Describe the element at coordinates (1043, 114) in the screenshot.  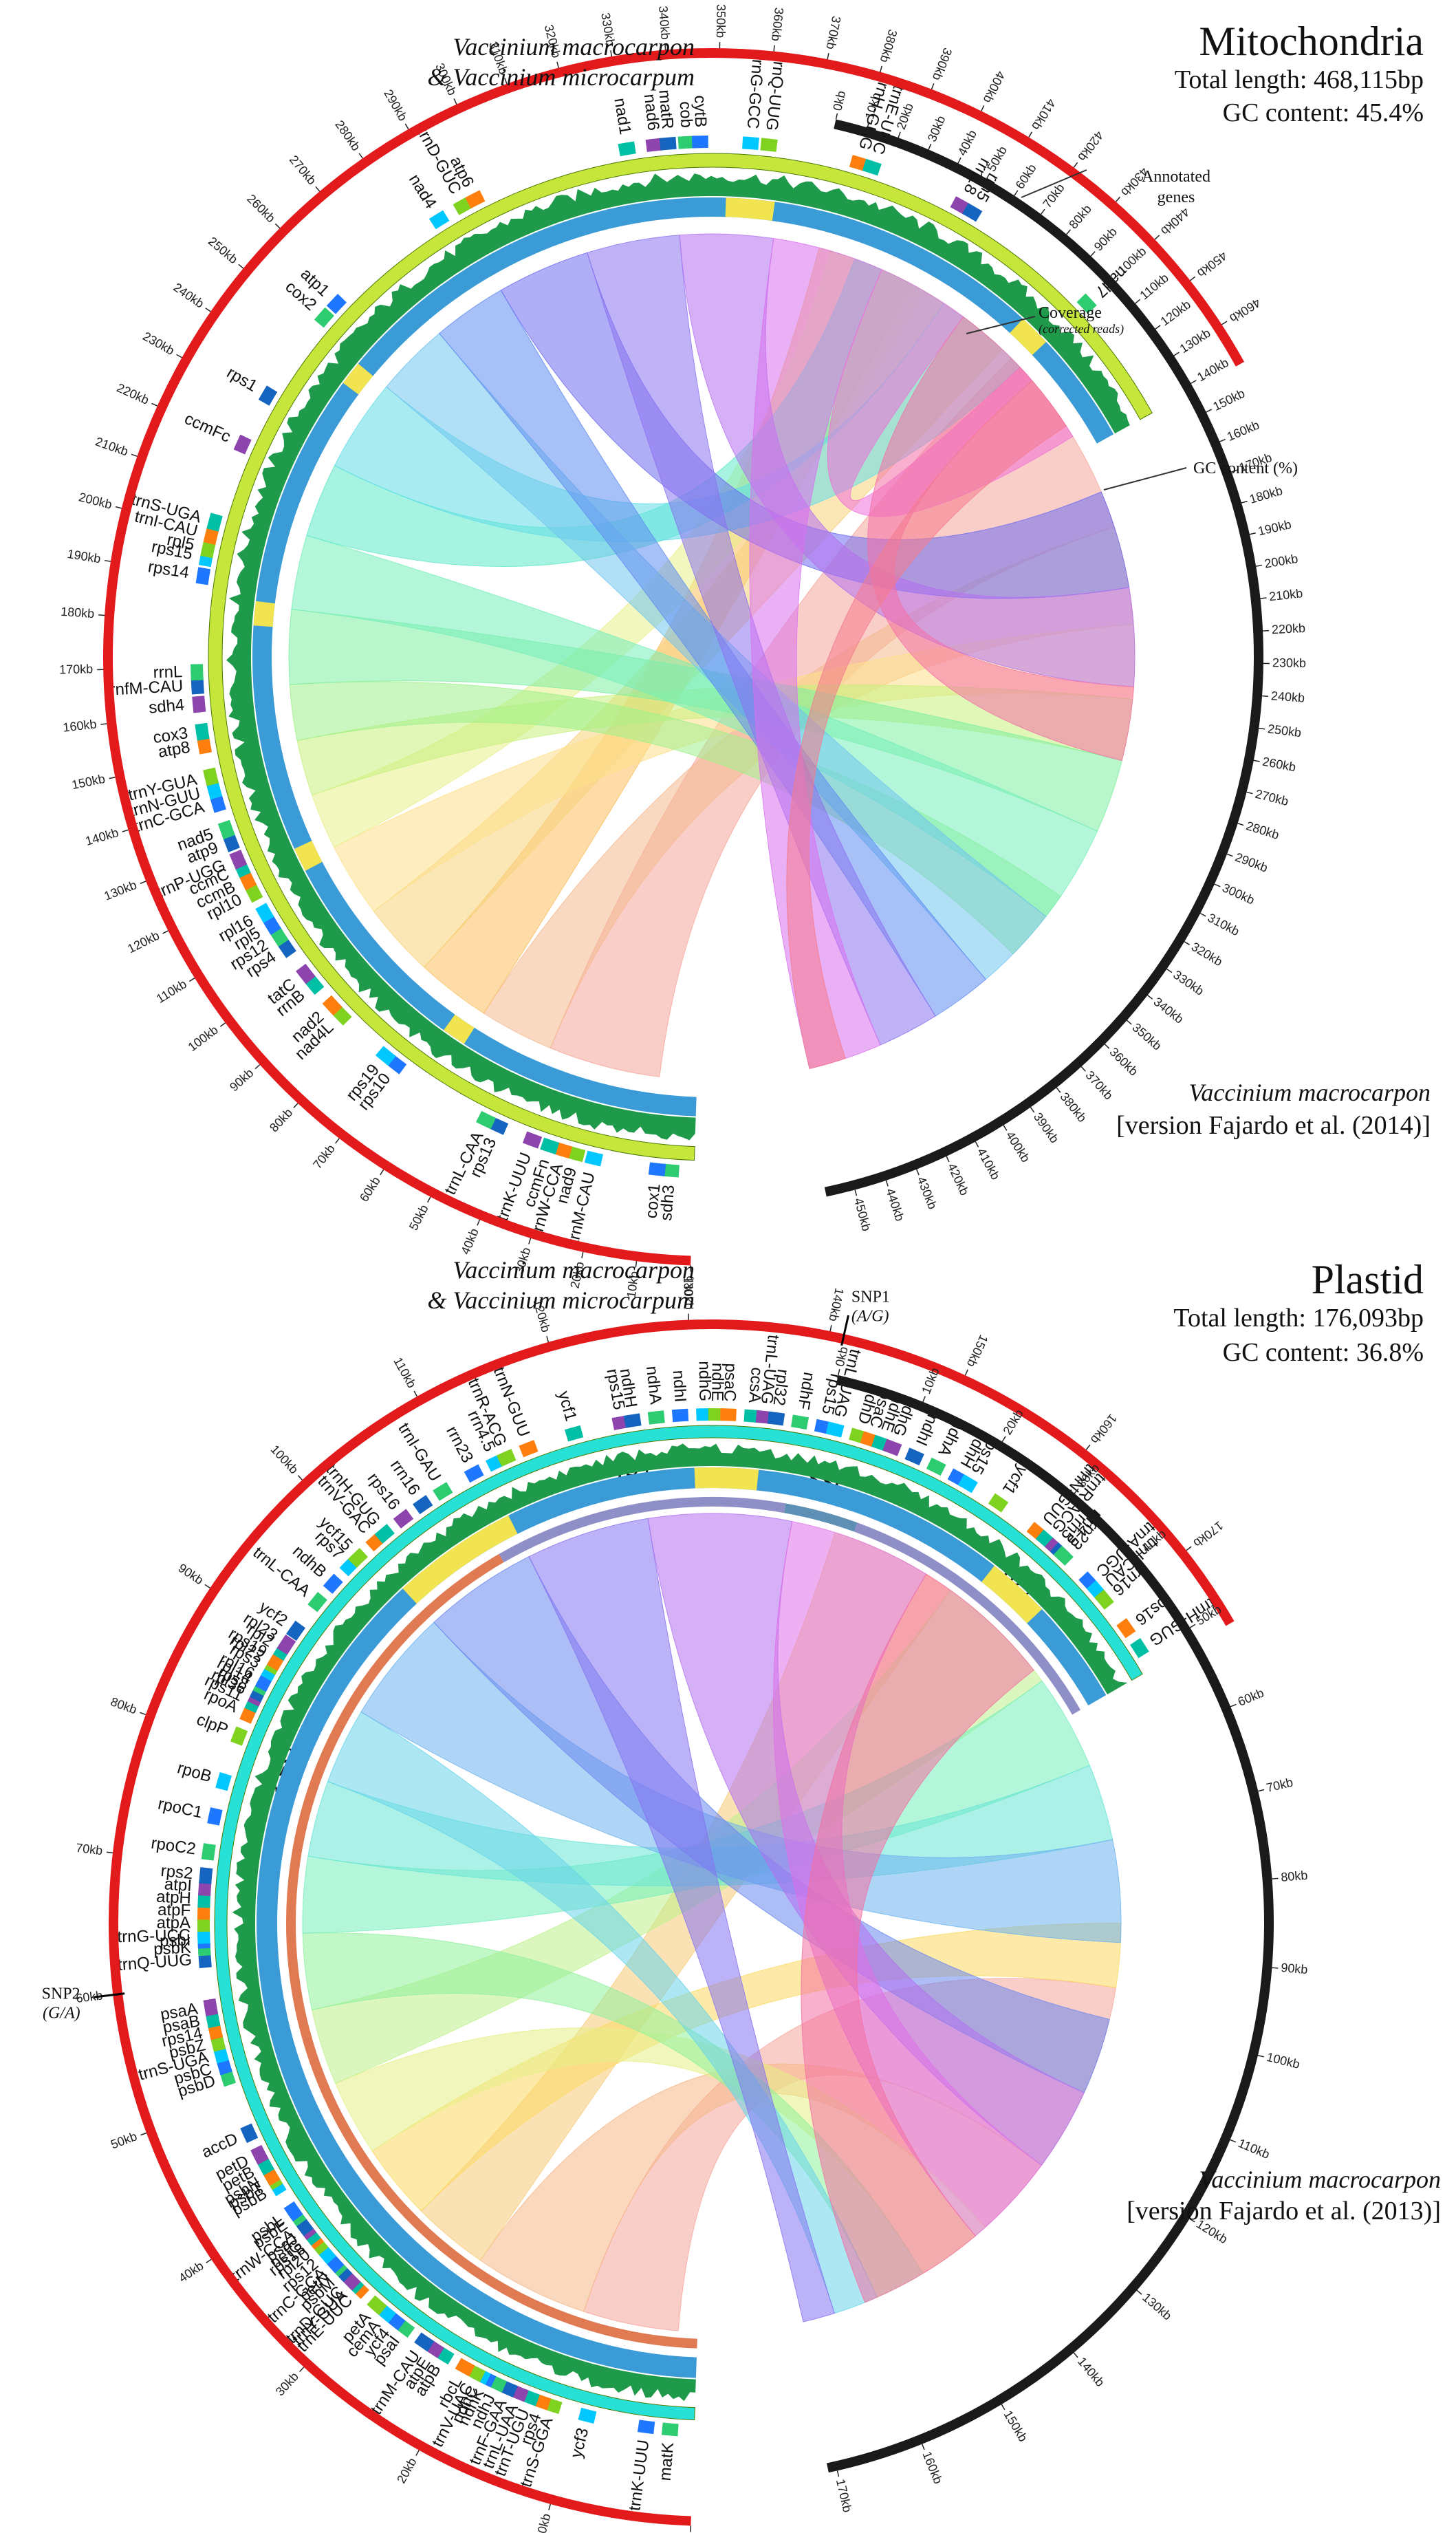
I see `mito-query-tick-label: 410kb` at that location.